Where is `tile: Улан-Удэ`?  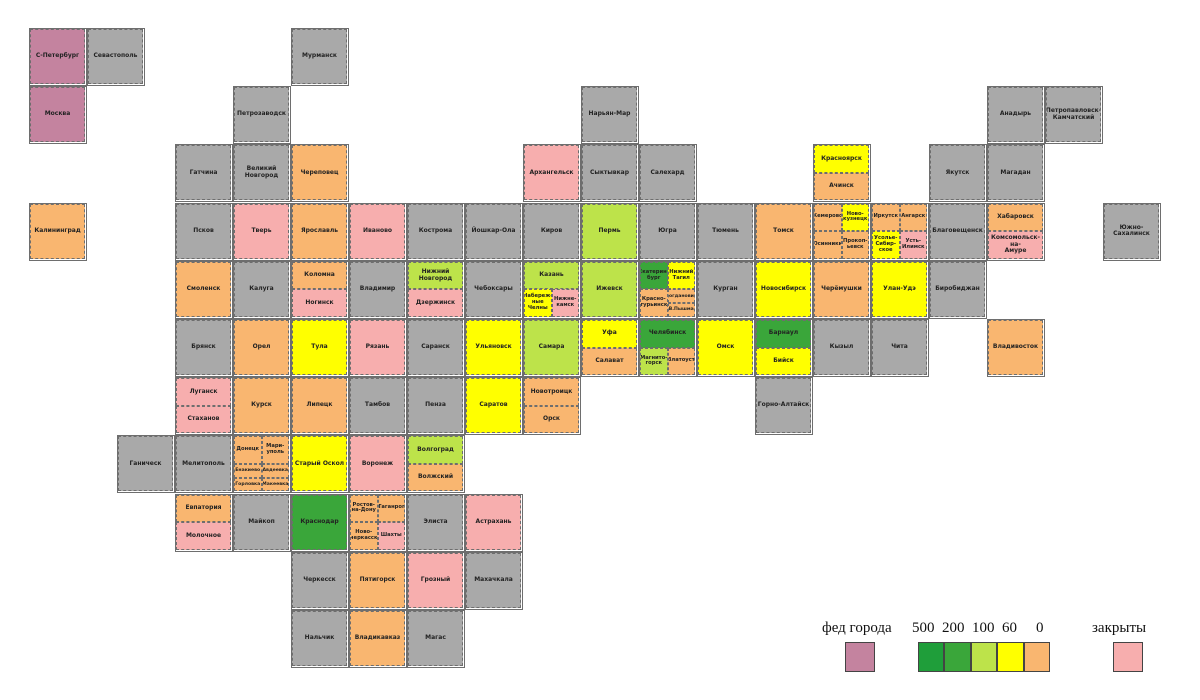 tile: Улан-Удэ is located at coordinates (900, 289).